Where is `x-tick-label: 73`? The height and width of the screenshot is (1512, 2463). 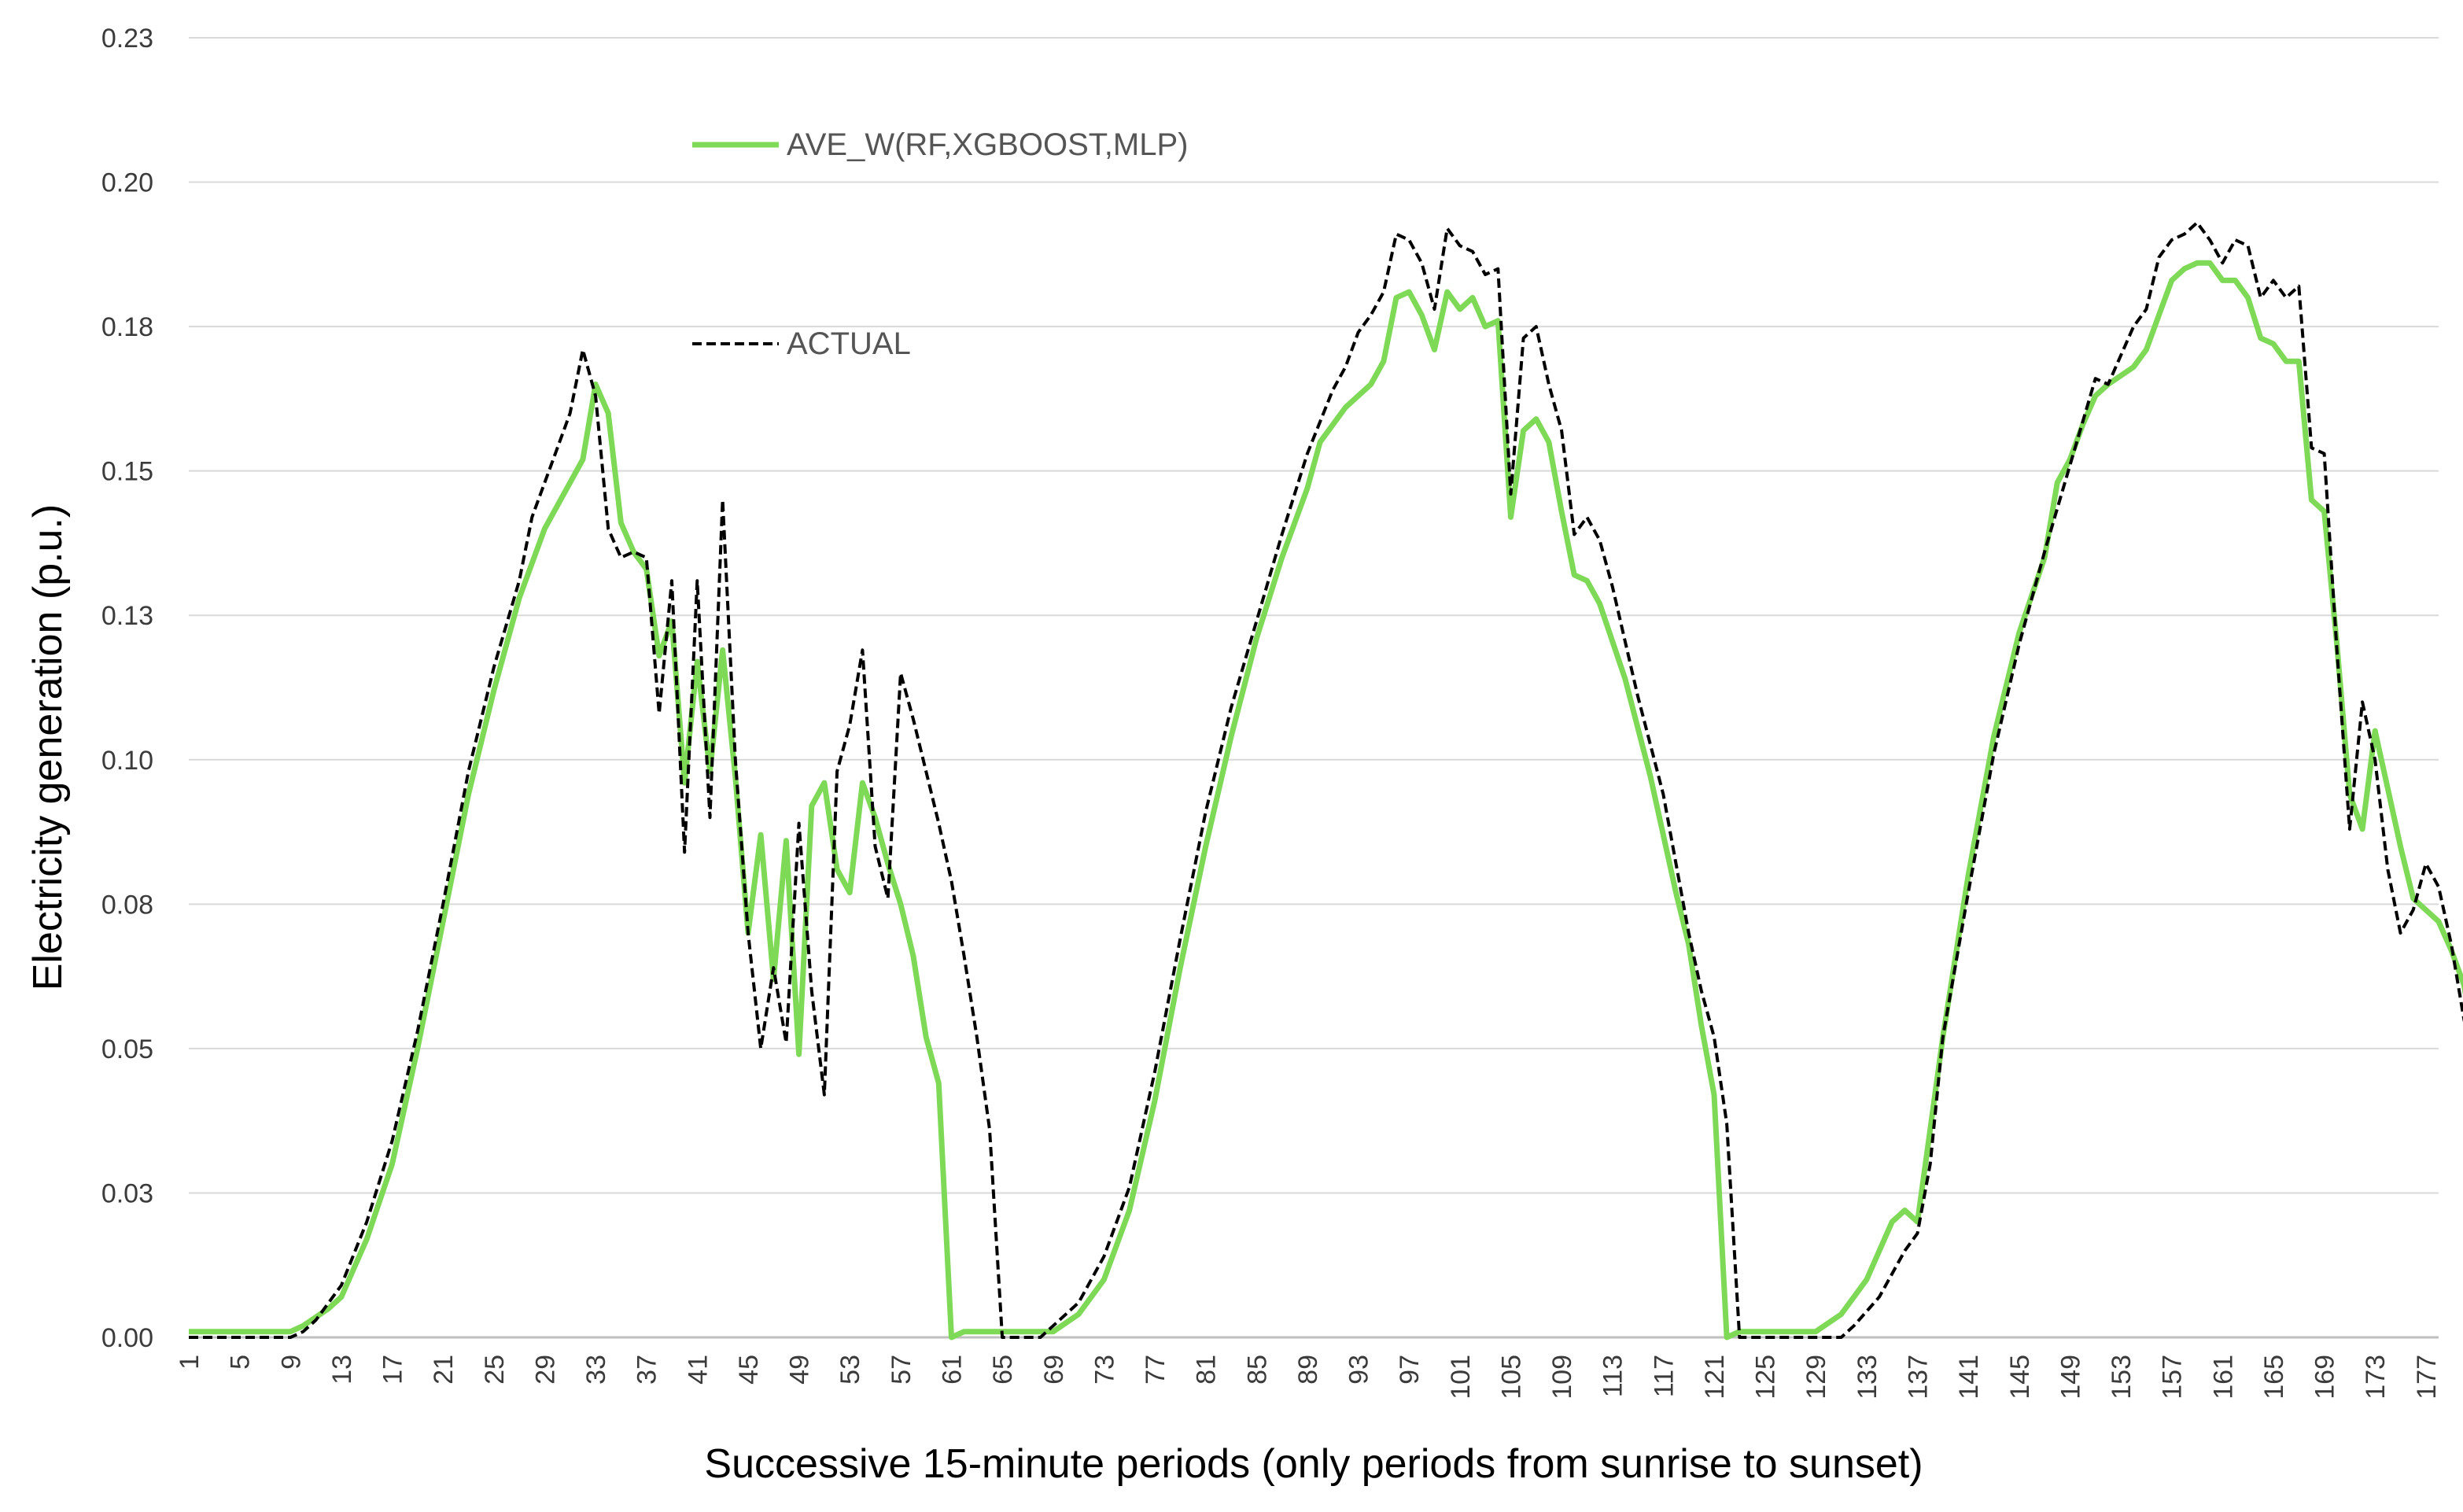 x-tick-label: 73 is located at coordinates (1104, 1370).